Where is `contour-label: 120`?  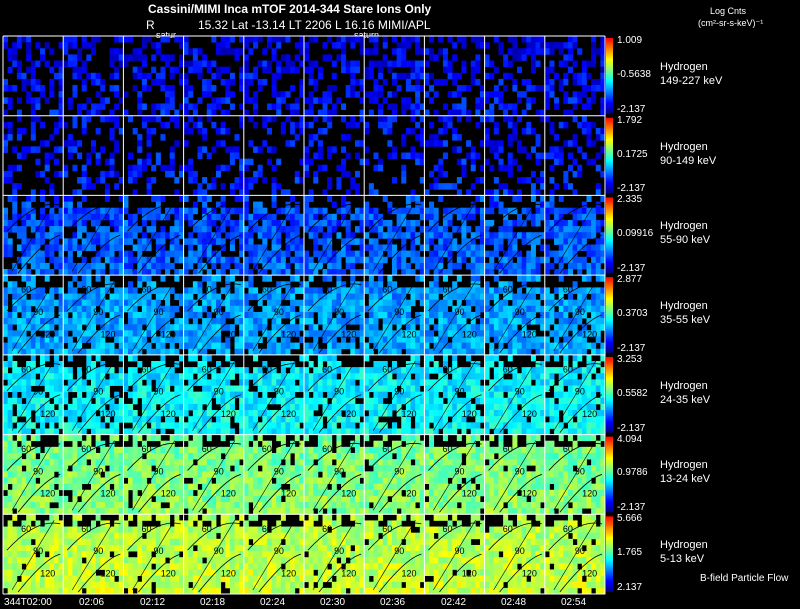
contour-label: 120 is located at coordinates (108, 334).